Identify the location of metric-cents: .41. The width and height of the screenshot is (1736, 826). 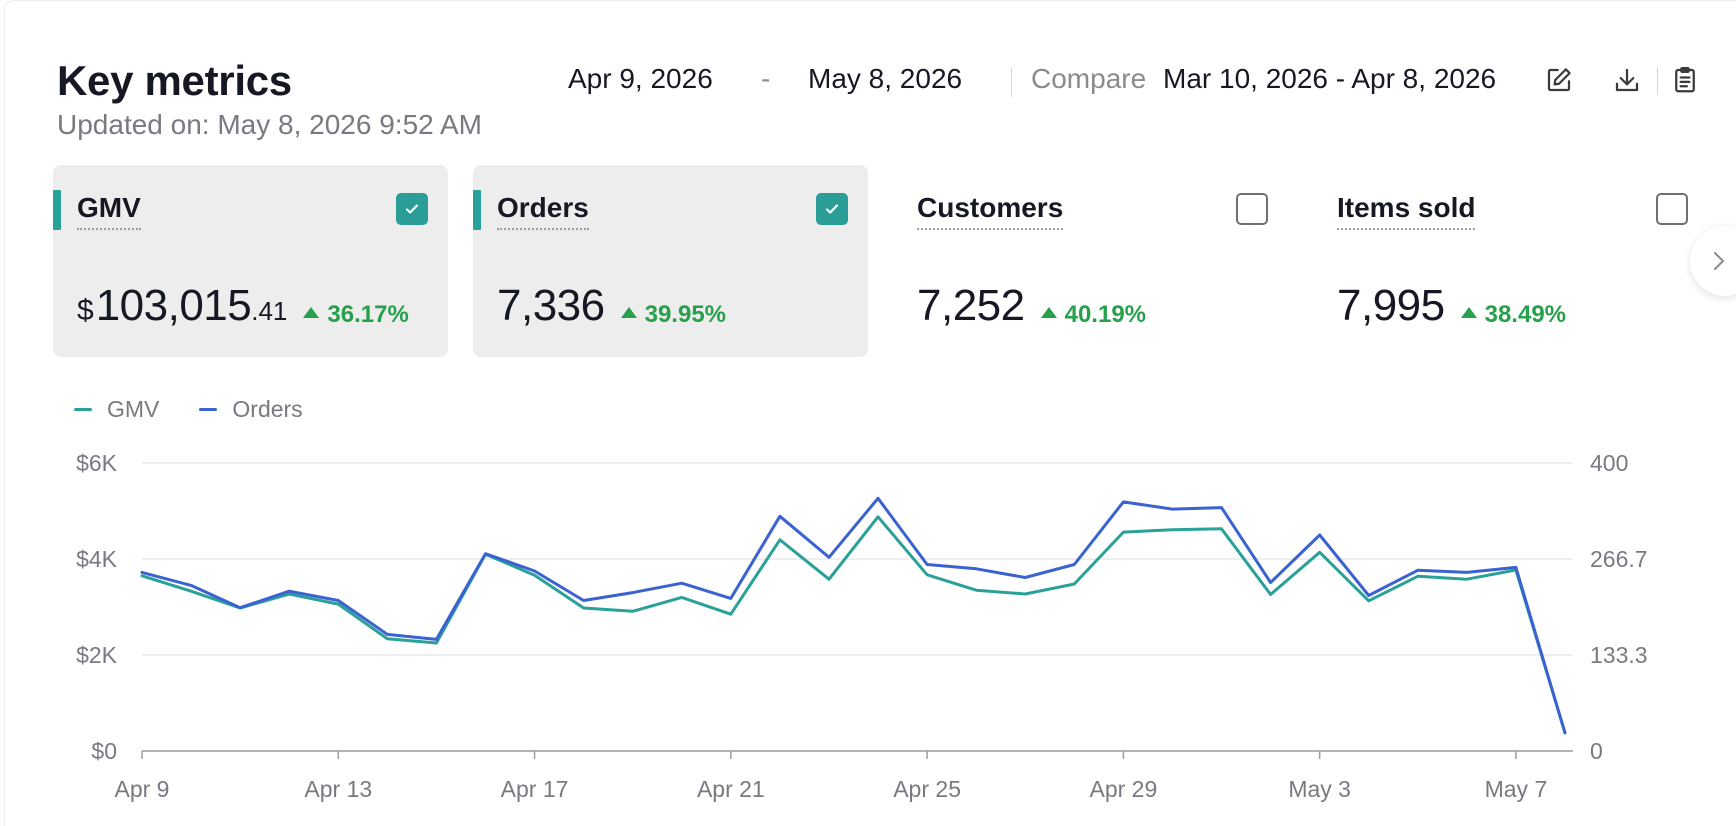
(269, 311).